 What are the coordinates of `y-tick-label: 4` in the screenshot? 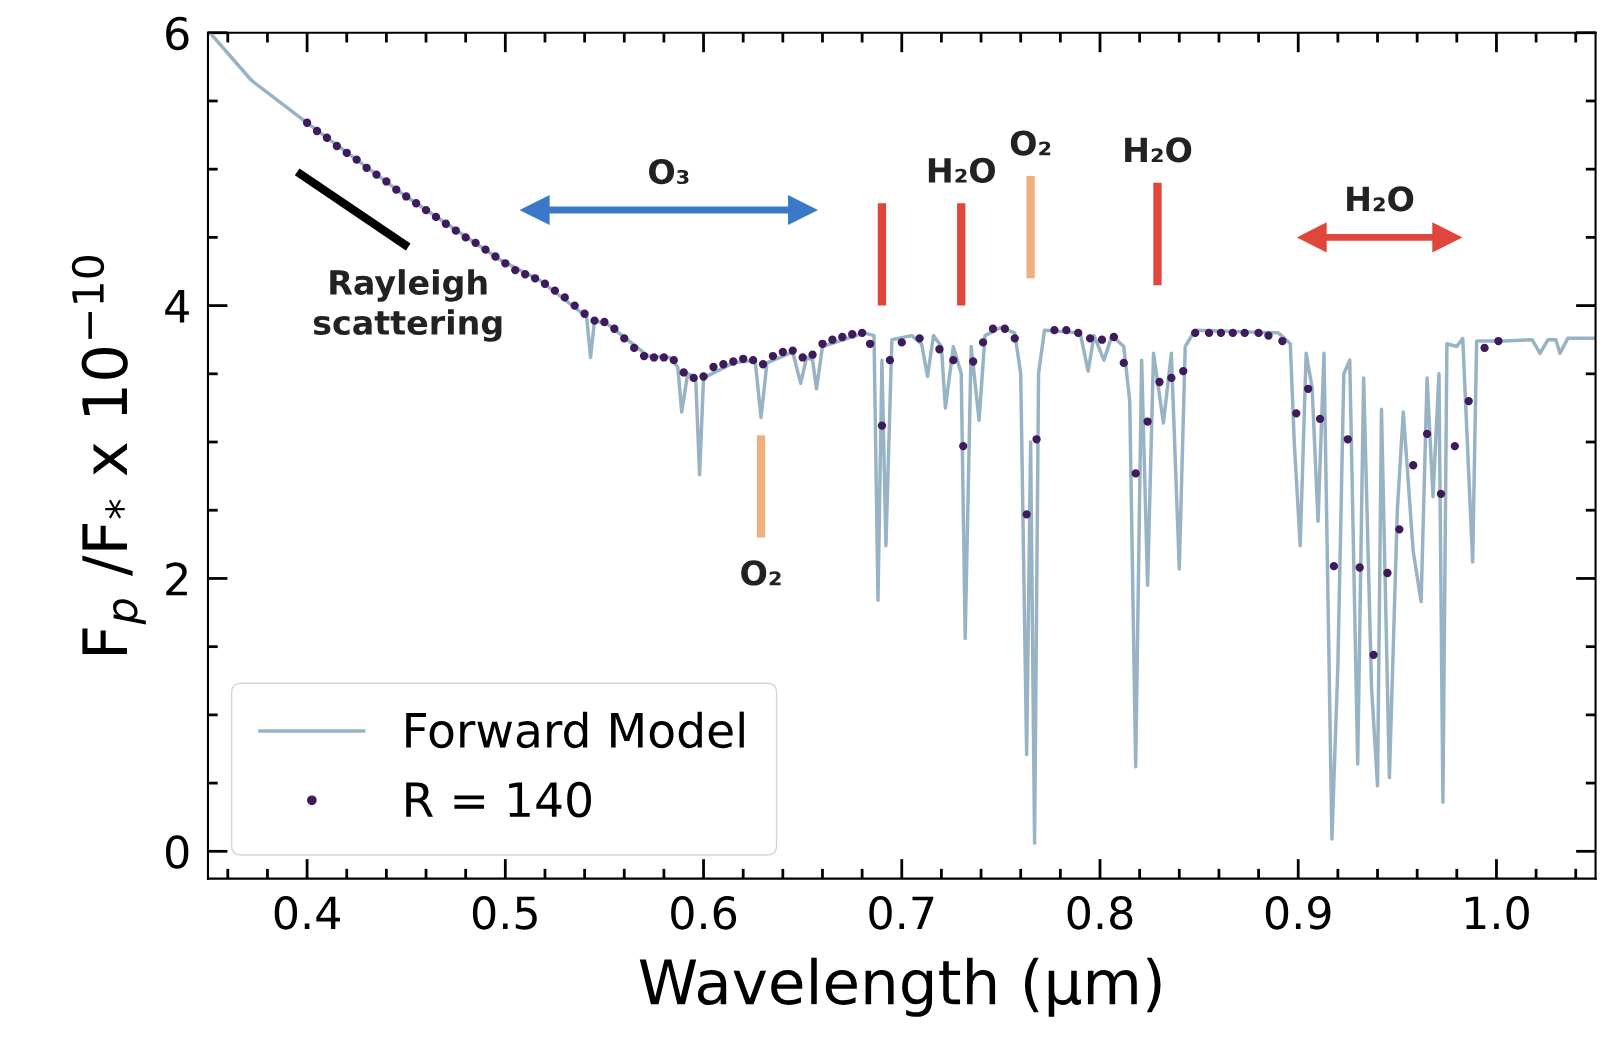 It's located at (177, 306).